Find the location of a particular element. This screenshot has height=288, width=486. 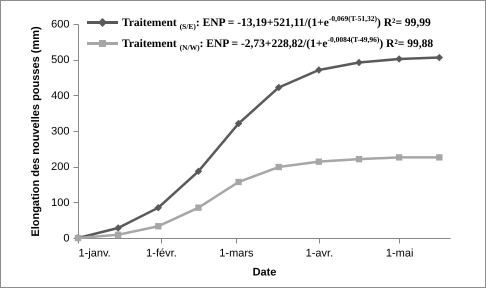

y-tick-label: 600 is located at coordinates (60, 24).